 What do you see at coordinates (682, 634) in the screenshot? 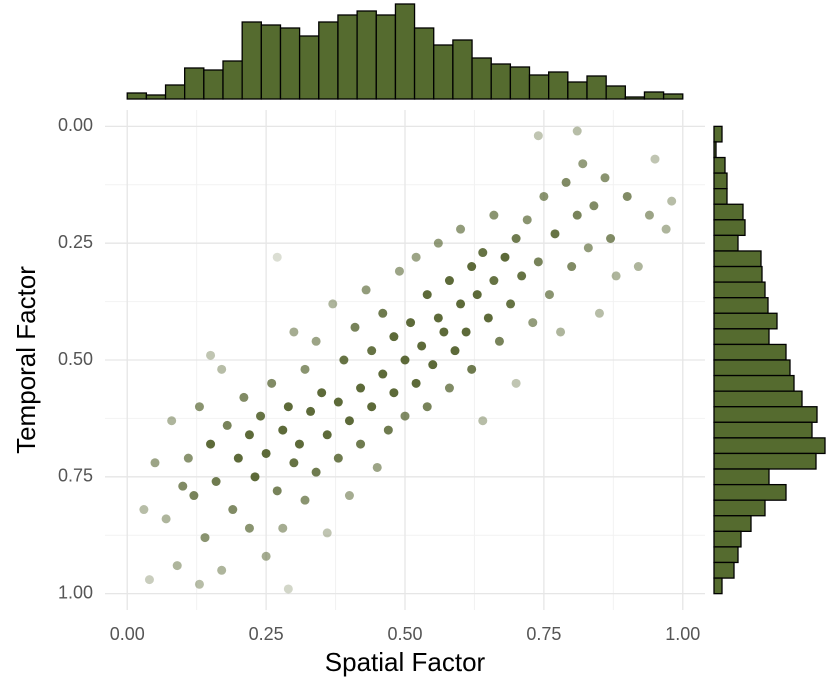
I see `x-tick-label: 1.00` at bounding box center [682, 634].